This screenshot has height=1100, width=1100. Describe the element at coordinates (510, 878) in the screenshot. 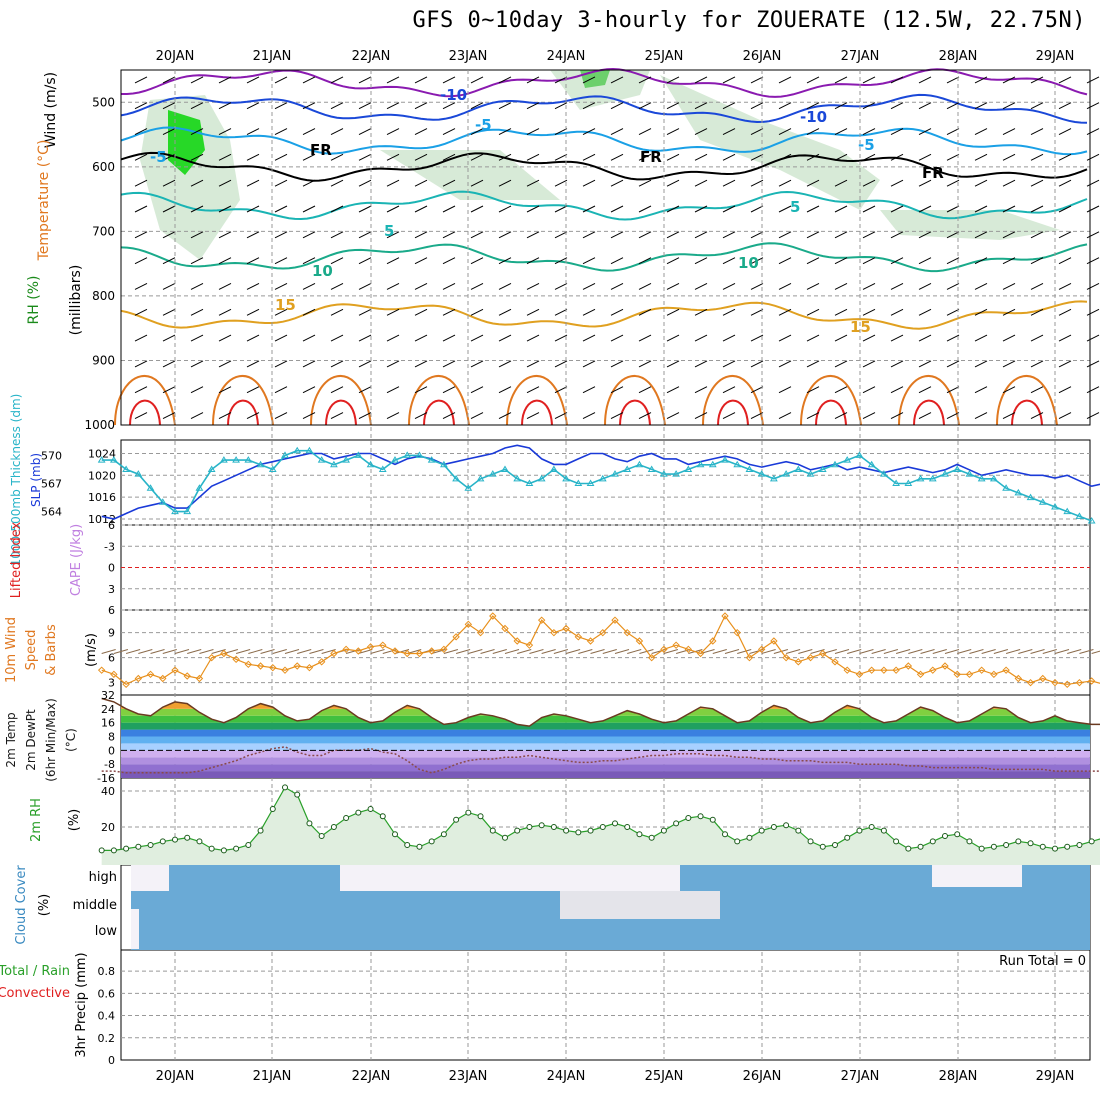

I see `cloud-clear` at that location.